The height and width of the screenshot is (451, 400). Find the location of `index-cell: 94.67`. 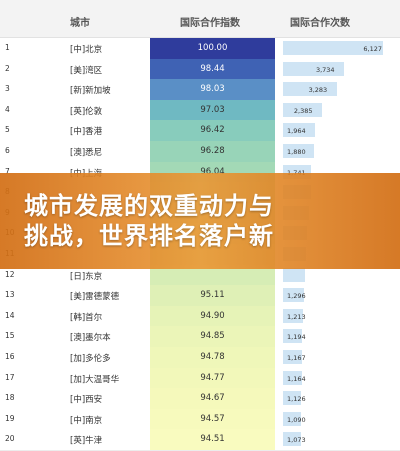

index-cell: 94.67 is located at coordinates (212, 398).